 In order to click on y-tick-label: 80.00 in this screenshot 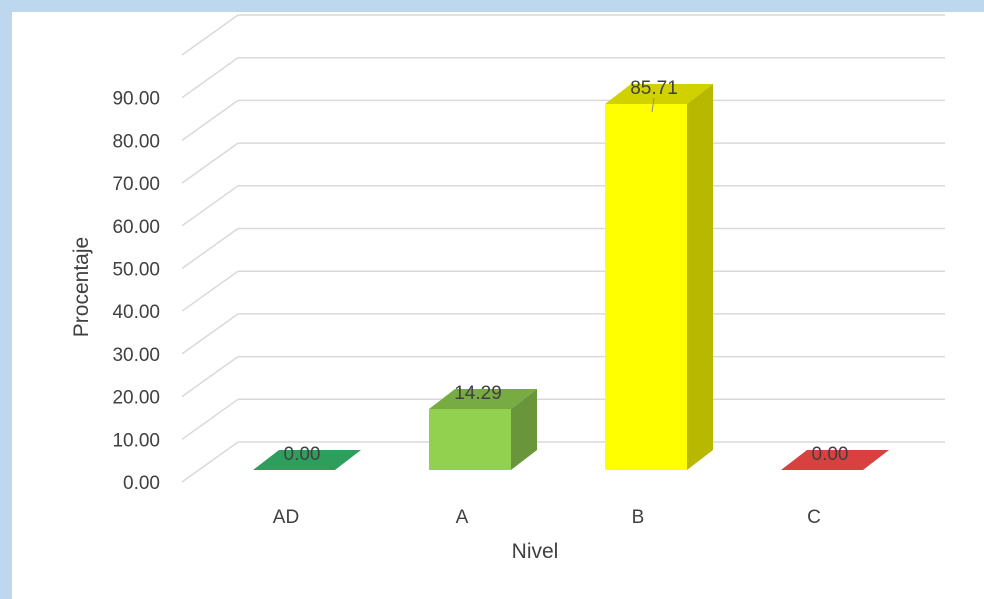, I will do `click(136, 141)`.